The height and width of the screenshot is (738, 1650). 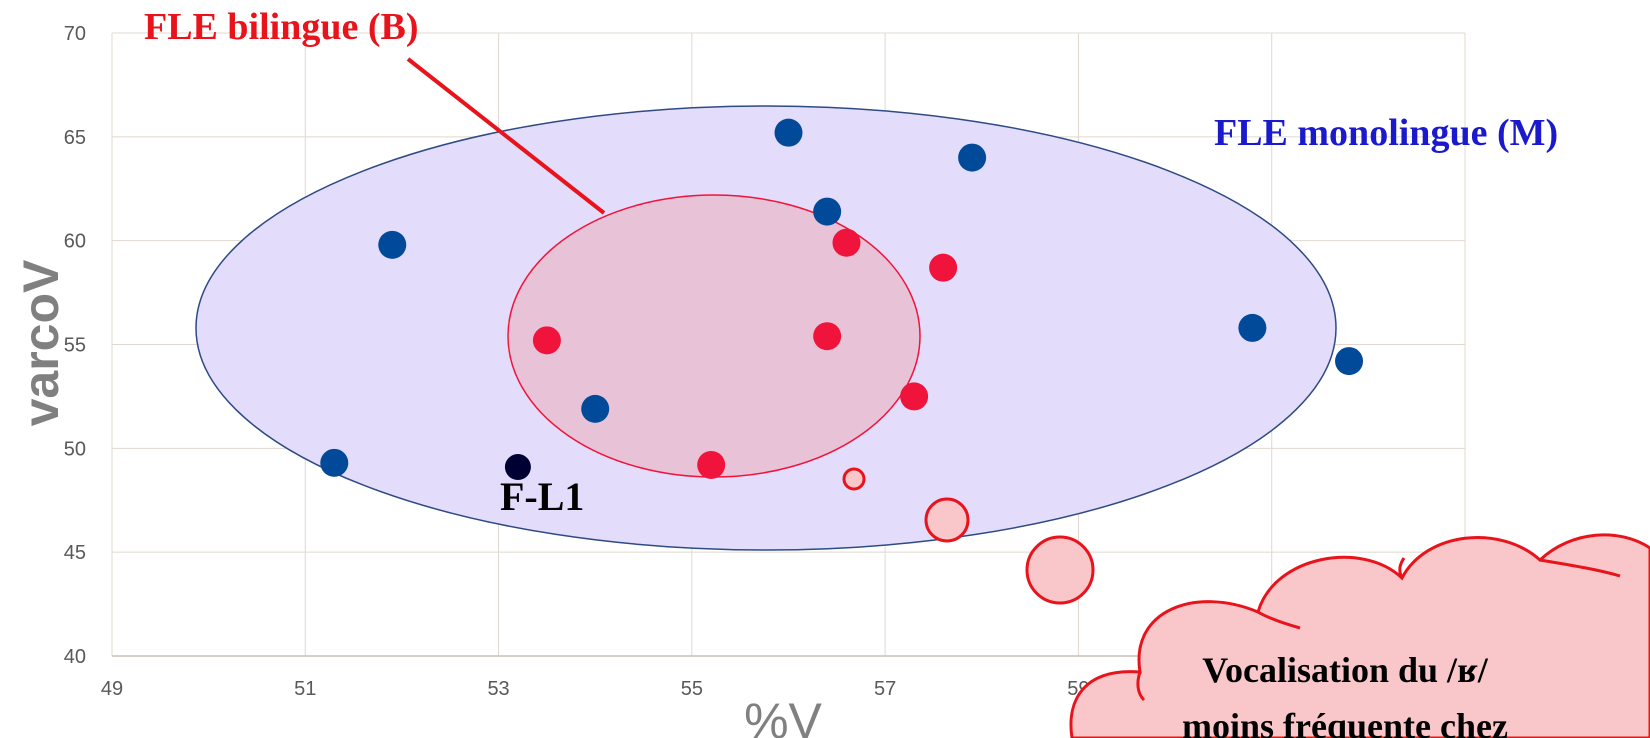 I want to click on thought-bubble-medium, so click(x=947, y=520).